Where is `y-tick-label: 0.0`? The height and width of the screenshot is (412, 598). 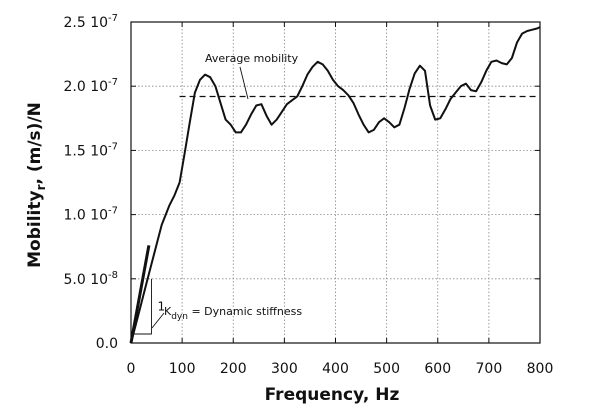
y-tick-label: 0.0 is located at coordinates (107, 344).